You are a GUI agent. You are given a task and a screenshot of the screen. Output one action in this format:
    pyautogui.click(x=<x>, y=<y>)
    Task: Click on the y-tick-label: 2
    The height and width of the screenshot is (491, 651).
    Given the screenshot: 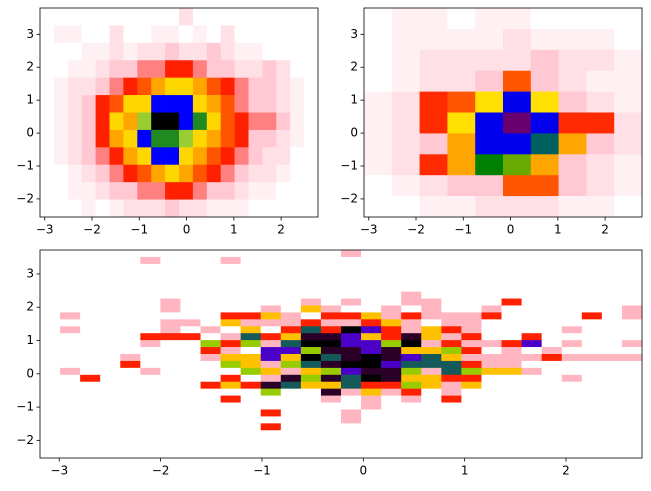 What is the action you would take?
    pyautogui.click(x=30, y=307)
    